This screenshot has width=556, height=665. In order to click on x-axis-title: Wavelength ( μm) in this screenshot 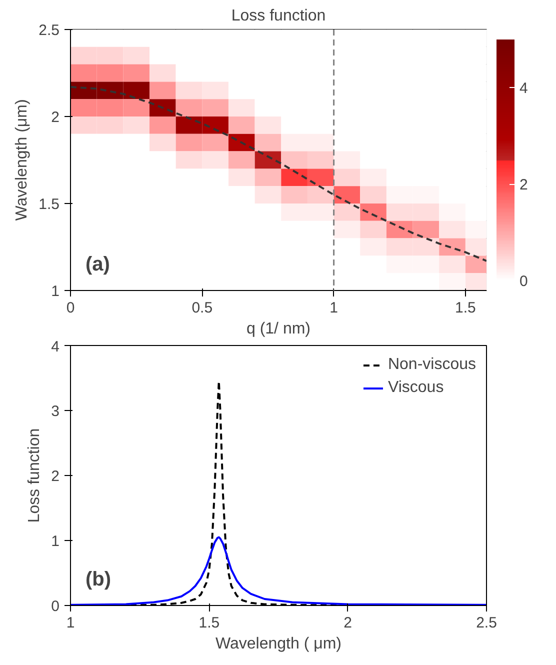, I will do `click(279, 644)`.